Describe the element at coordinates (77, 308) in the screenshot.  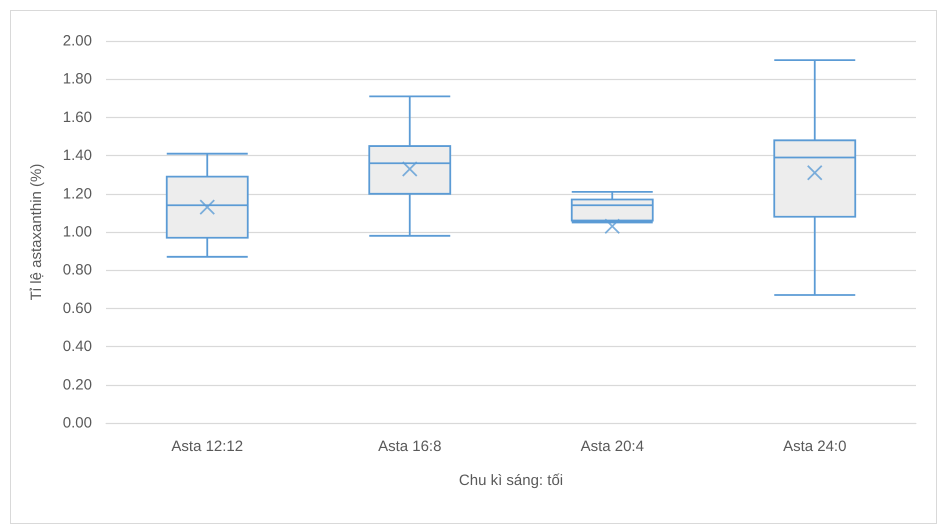
I see `y-tick-label: 0.60` at that location.